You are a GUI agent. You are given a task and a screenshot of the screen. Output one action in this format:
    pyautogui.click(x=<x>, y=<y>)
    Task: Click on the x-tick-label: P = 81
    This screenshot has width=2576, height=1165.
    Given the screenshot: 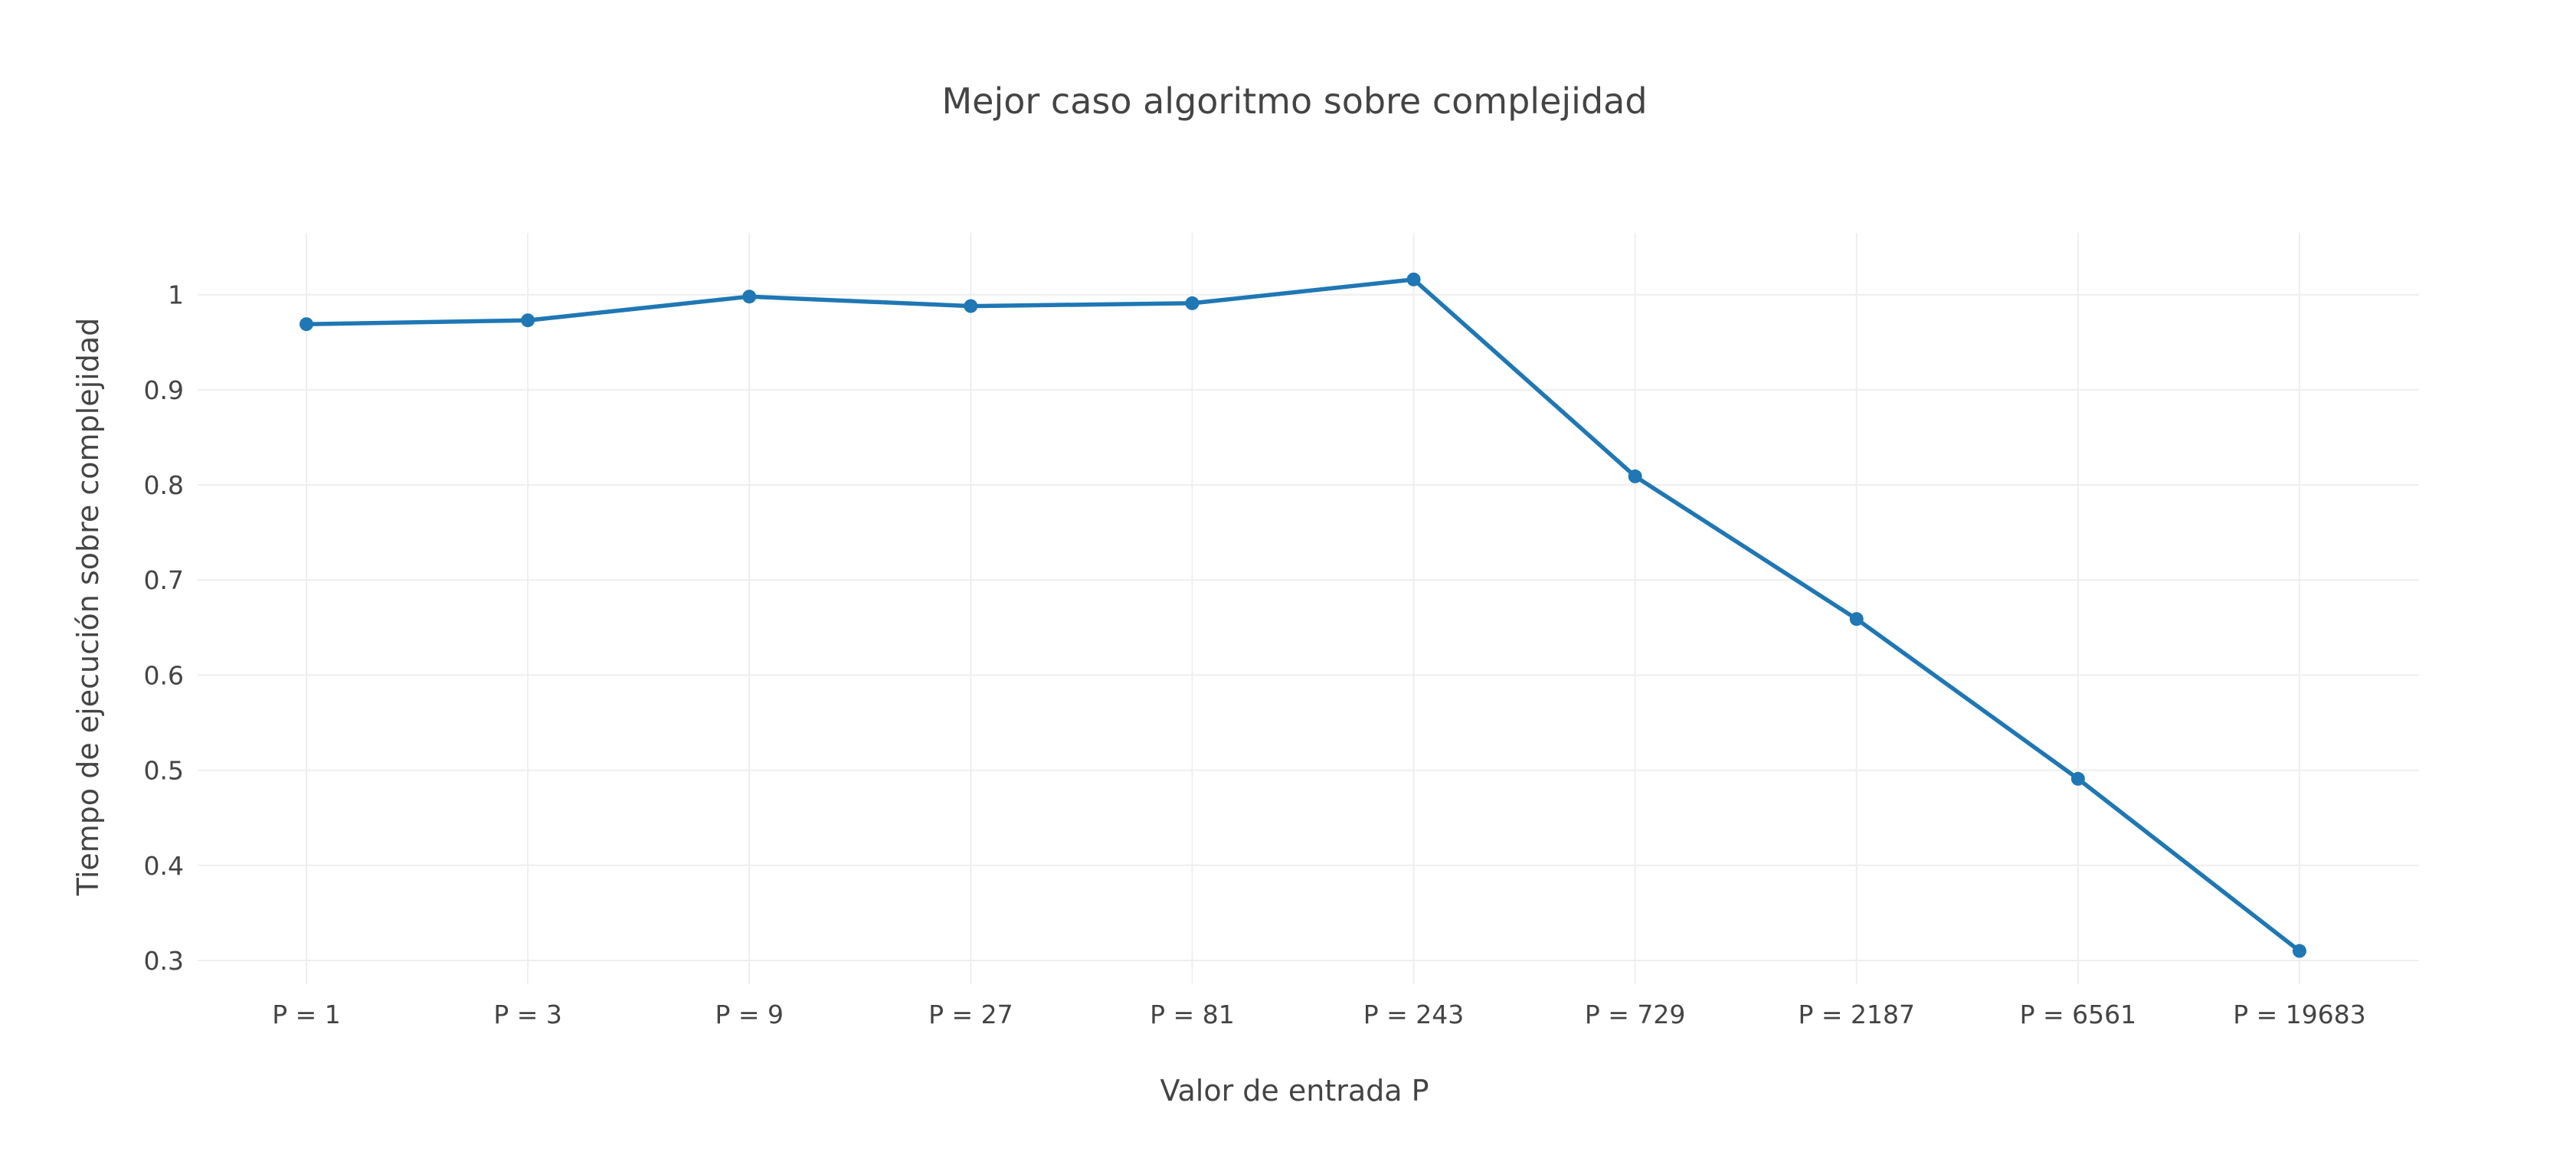 What is the action you would take?
    pyautogui.click(x=1192, y=1014)
    